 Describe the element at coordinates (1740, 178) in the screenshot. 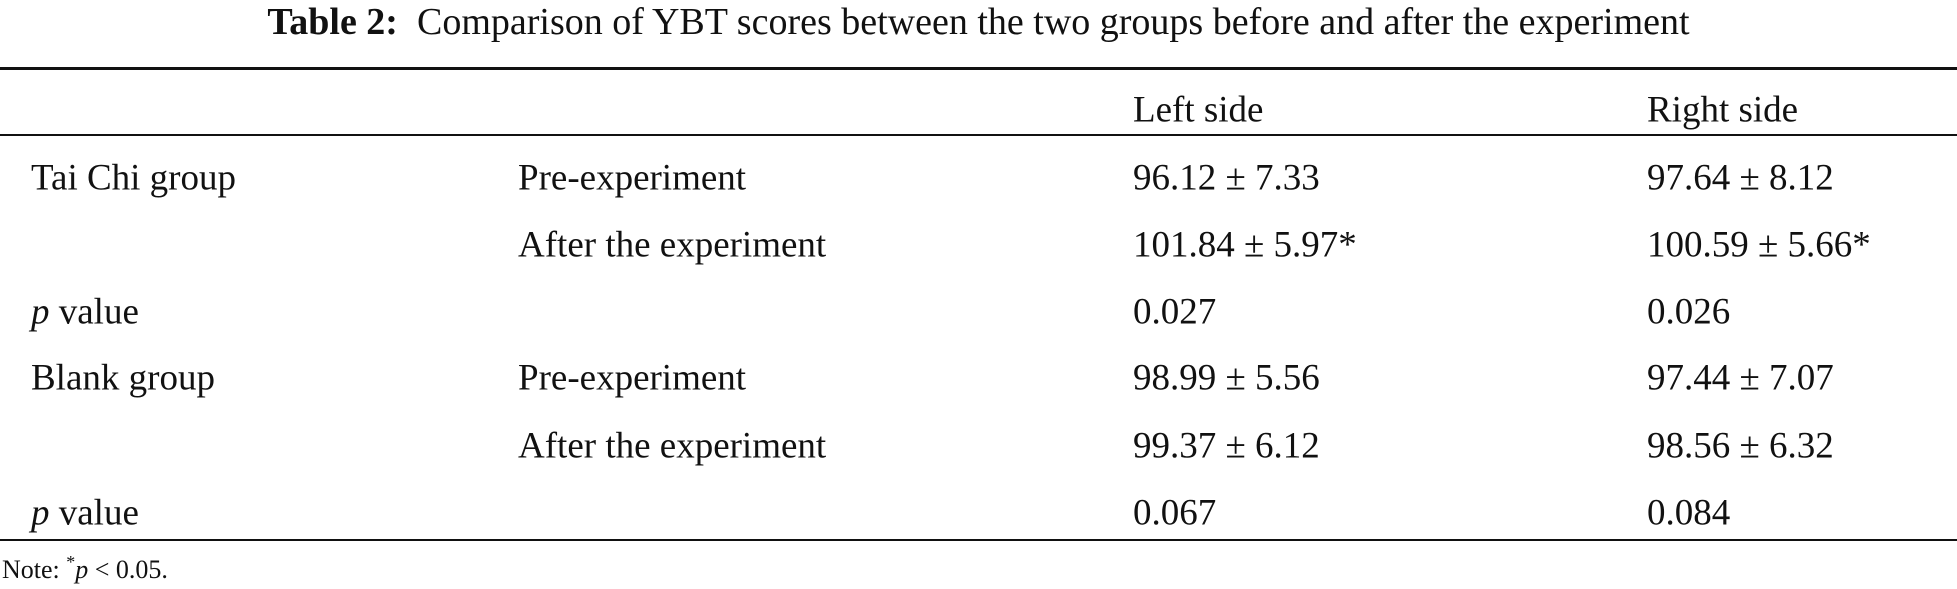

I see `value-cell: 97.64 ± 8.12` at that location.